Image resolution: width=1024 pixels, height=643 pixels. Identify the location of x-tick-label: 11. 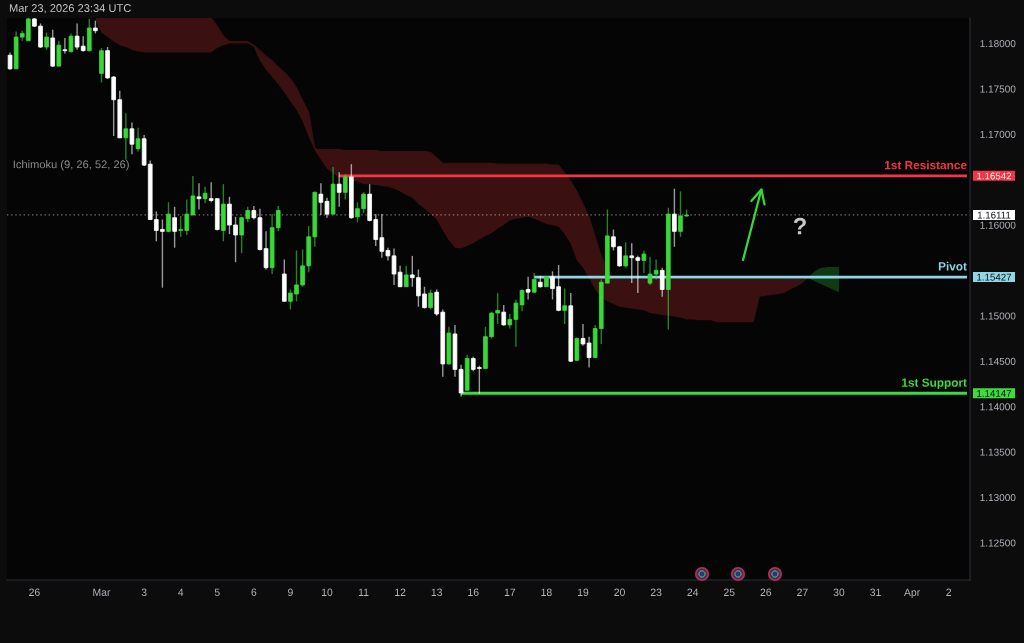
(363, 592).